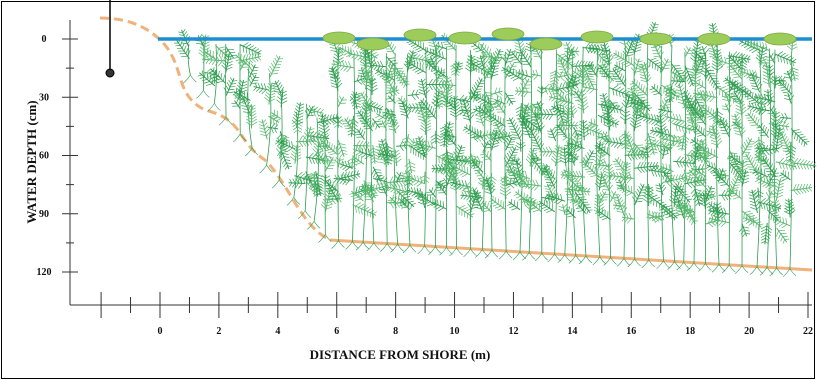 The height and width of the screenshot is (381, 817). What do you see at coordinates (44, 214) in the screenshot?
I see `y-tick-label: 90` at bounding box center [44, 214].